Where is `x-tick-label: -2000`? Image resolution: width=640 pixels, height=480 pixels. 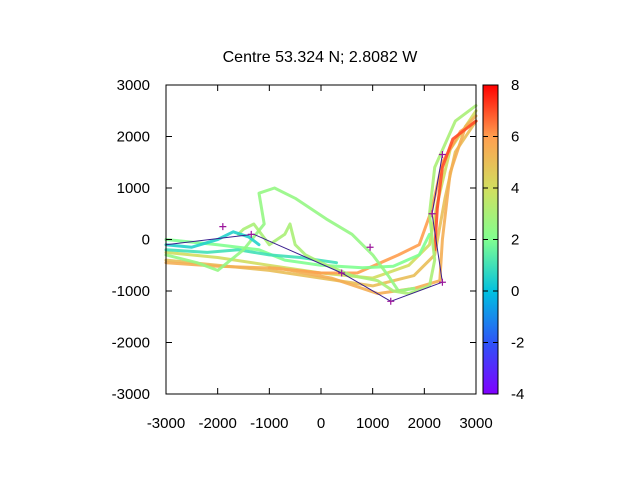 x-tick-label: -2000 is located at coordinates (217, 423).